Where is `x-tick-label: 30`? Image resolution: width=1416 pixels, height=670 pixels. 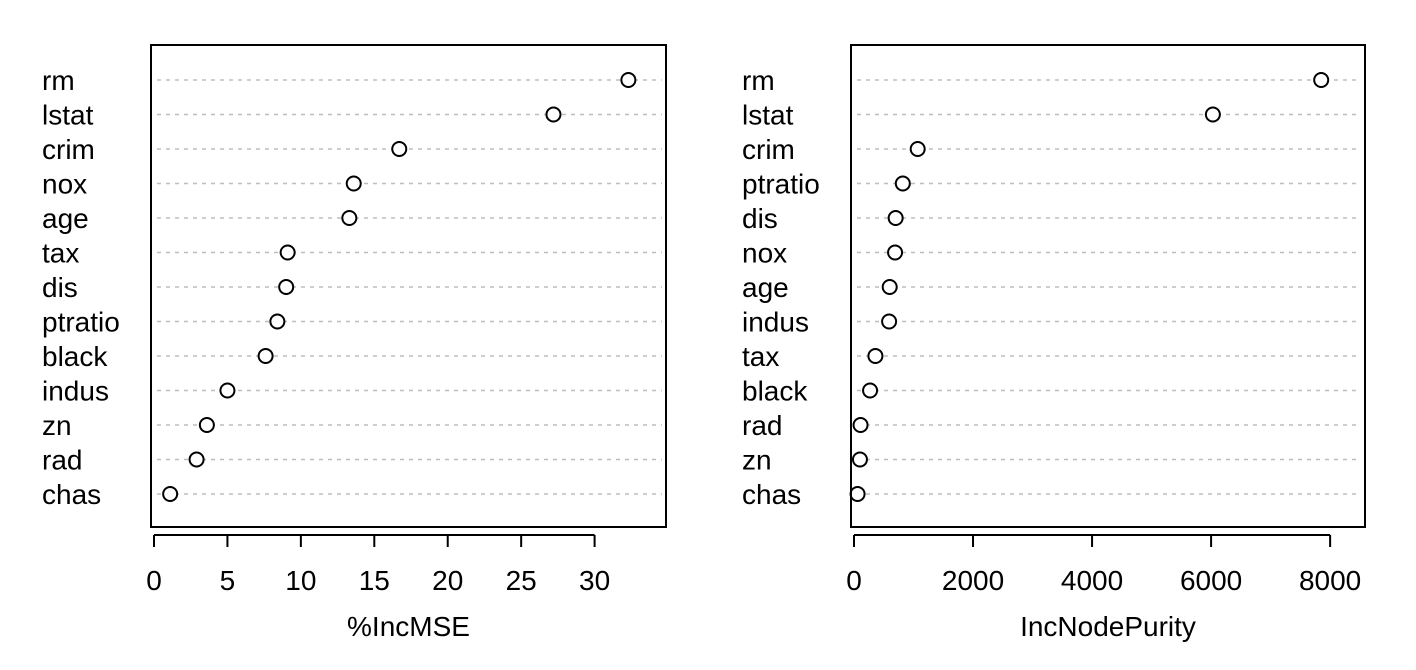 x-tick-label: 30 is located at coordinates (594, 580).